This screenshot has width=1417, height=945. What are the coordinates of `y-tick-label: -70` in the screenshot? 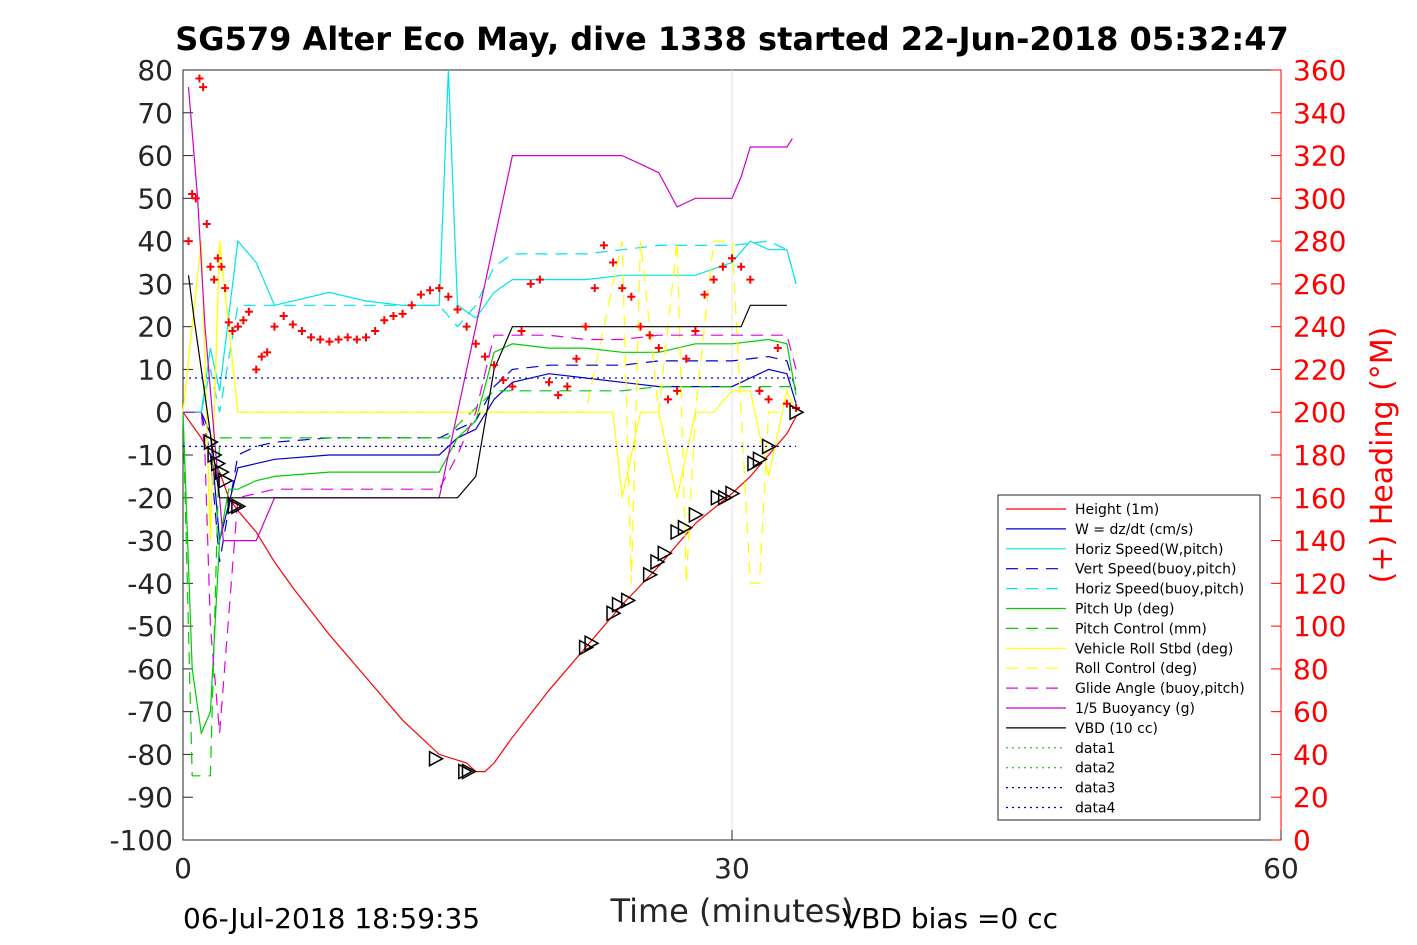 It's located at (150, 712).